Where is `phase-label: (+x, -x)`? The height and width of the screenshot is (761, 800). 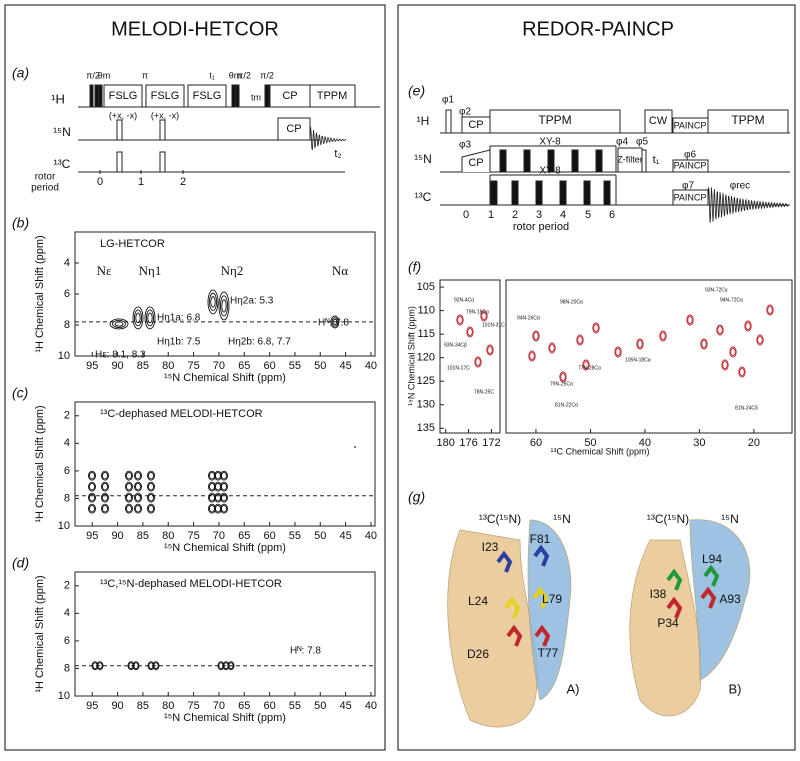 phase-label: (+x, -x) is located at coordinates (123, 115).